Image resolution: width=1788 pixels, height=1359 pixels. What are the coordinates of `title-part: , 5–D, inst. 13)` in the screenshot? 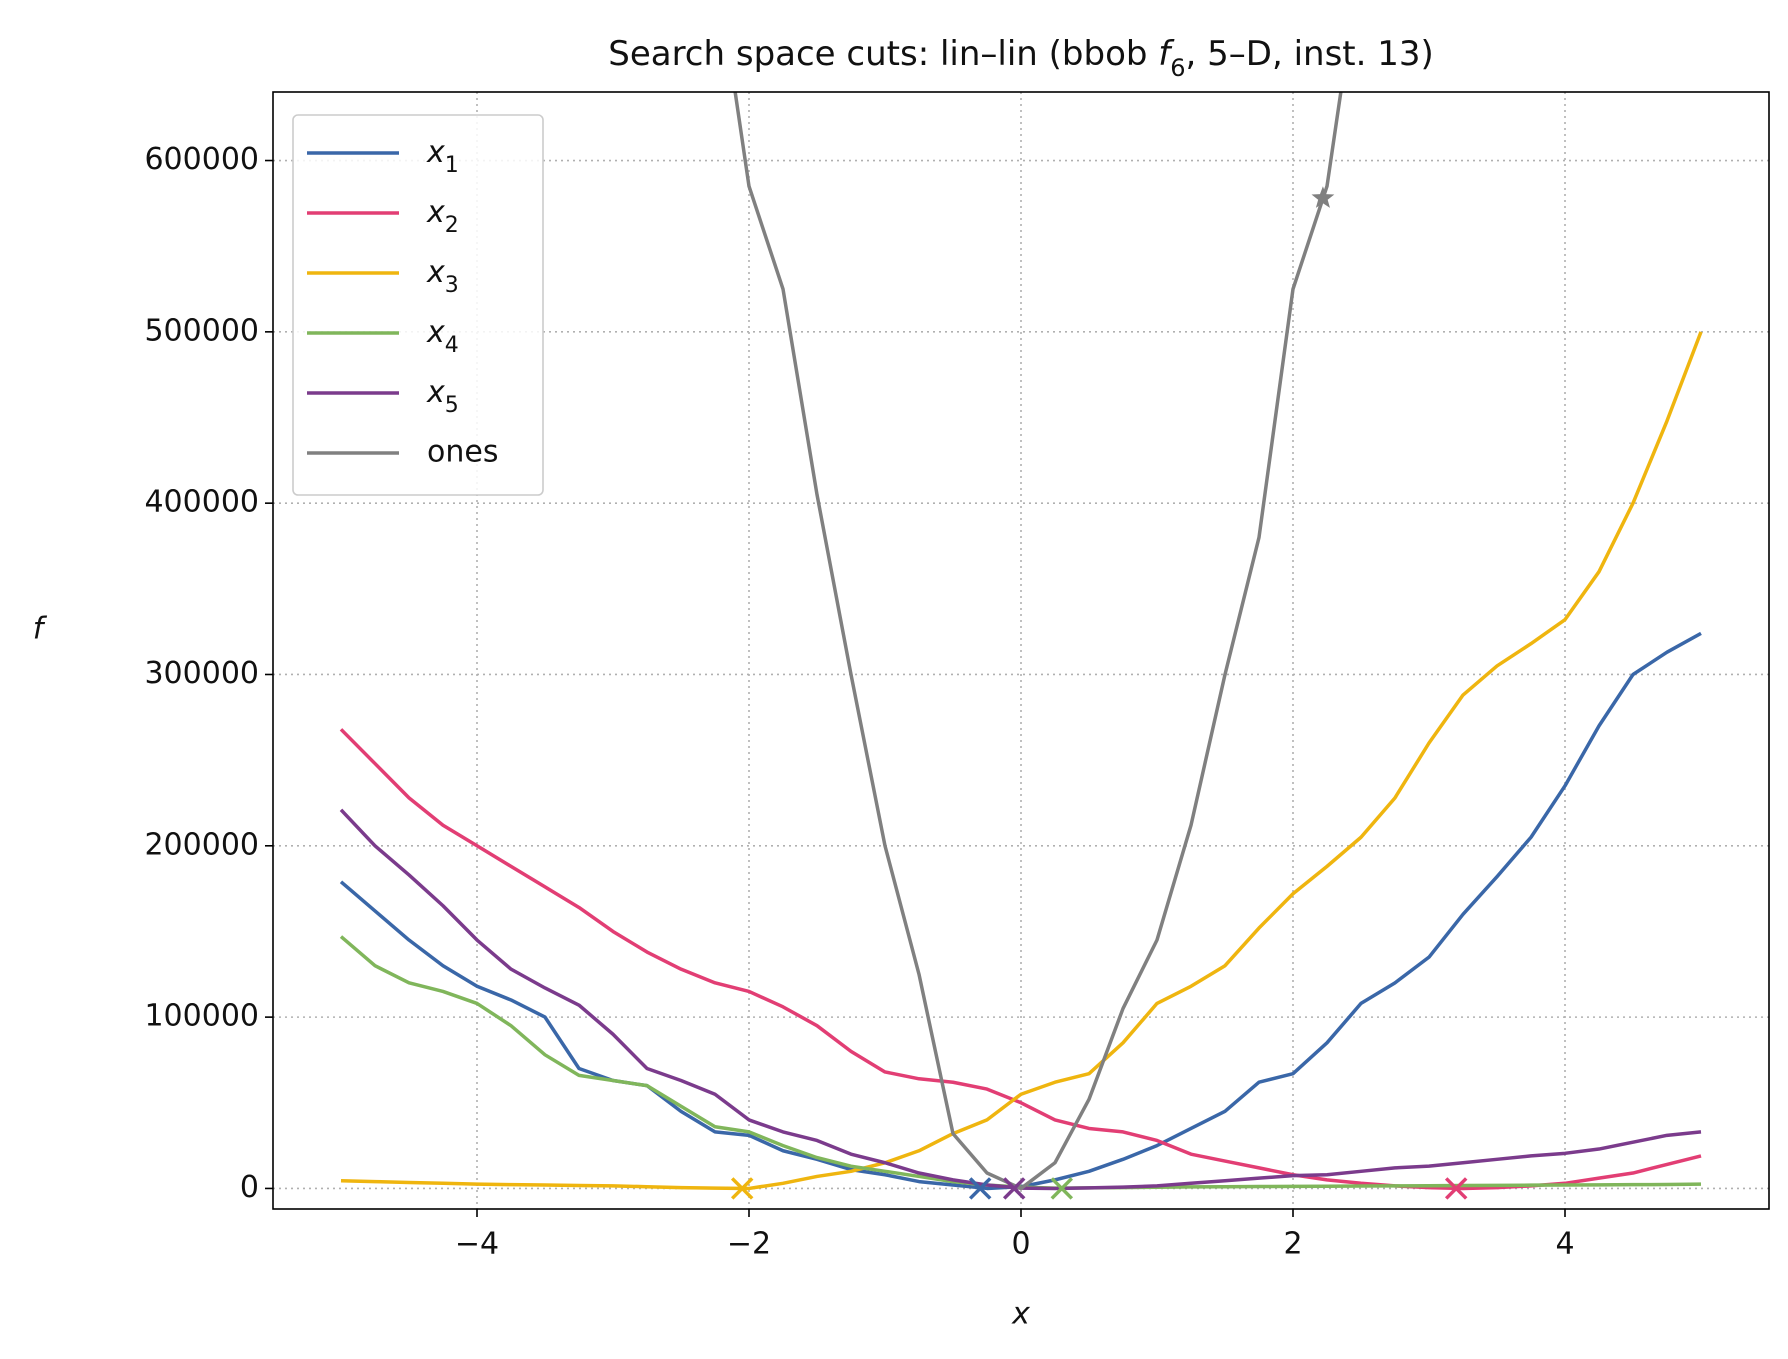 It's located at (1310, 54).